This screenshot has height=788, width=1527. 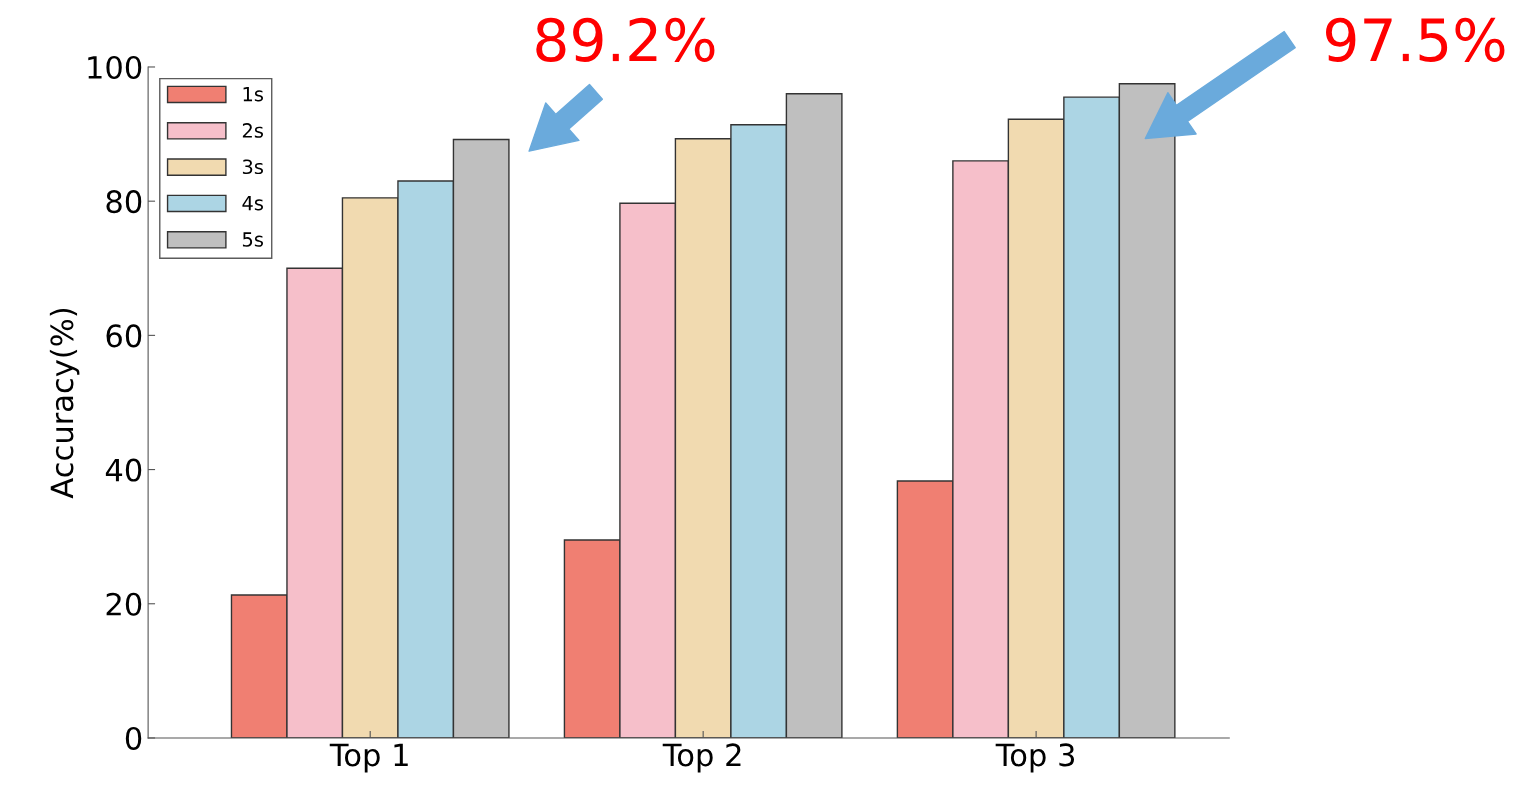 I want to click on y-tick-label: 80, so click(x=124, y=202).